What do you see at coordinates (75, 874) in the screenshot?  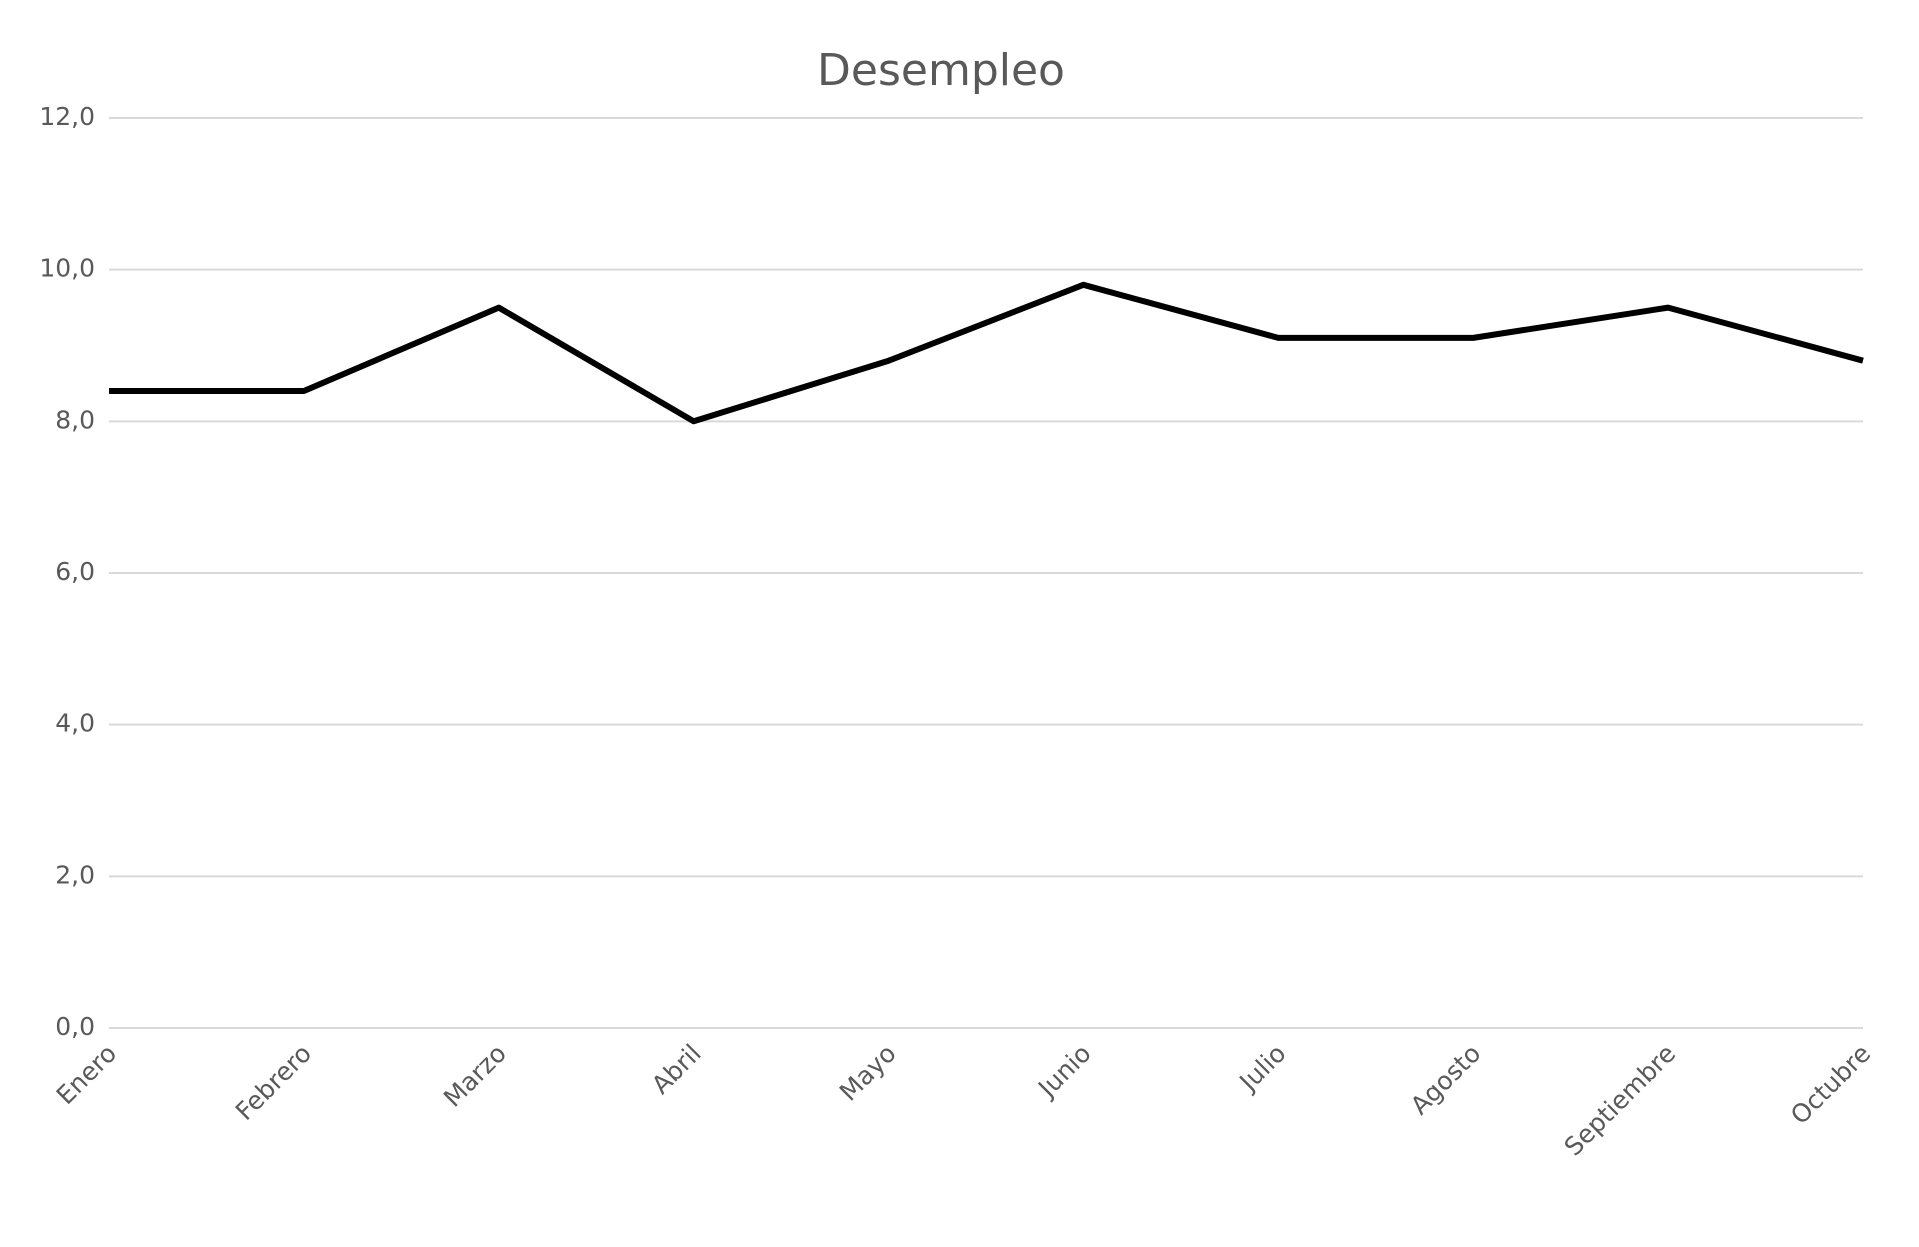 I see `y-tick-label: 2,0` at bounding box center [75, 874].